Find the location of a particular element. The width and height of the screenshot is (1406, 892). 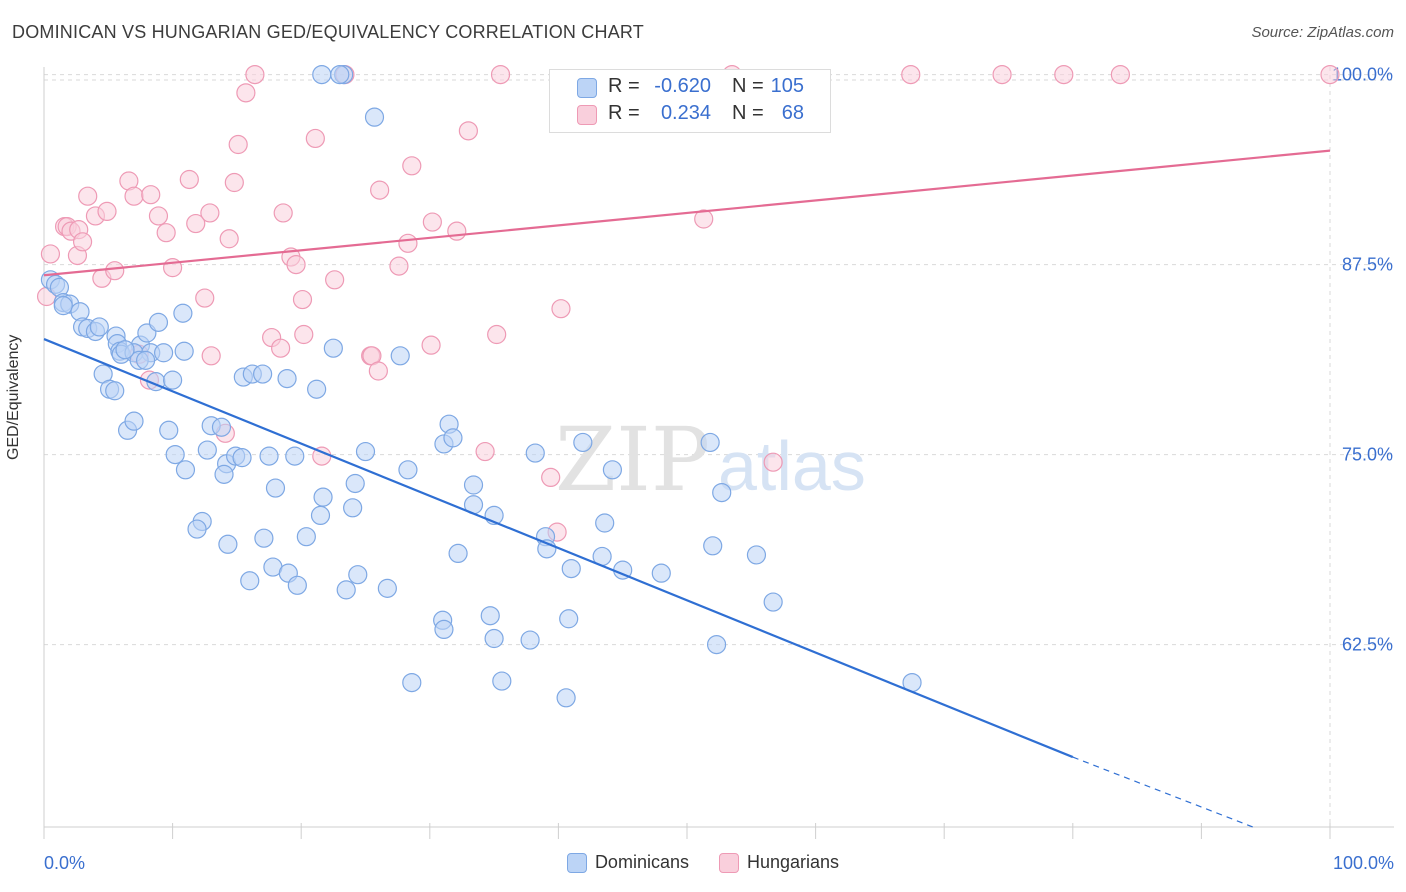

legend-item-hungarians: Hungarians is located at coordinates (779, 862).